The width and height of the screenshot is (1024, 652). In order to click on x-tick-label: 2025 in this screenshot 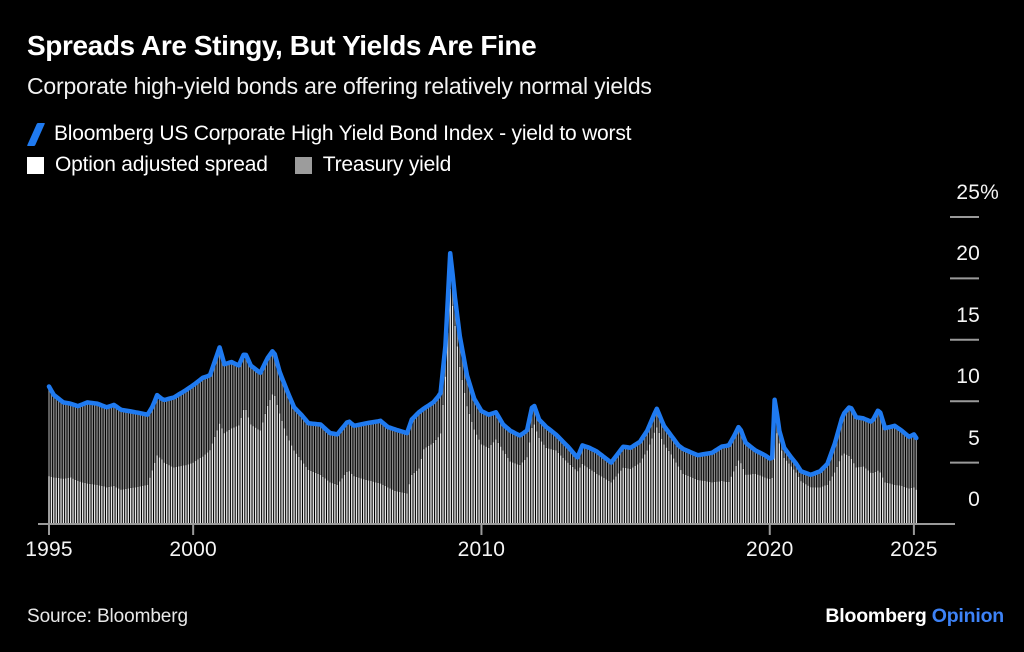, I will do `click(914, 549)`.